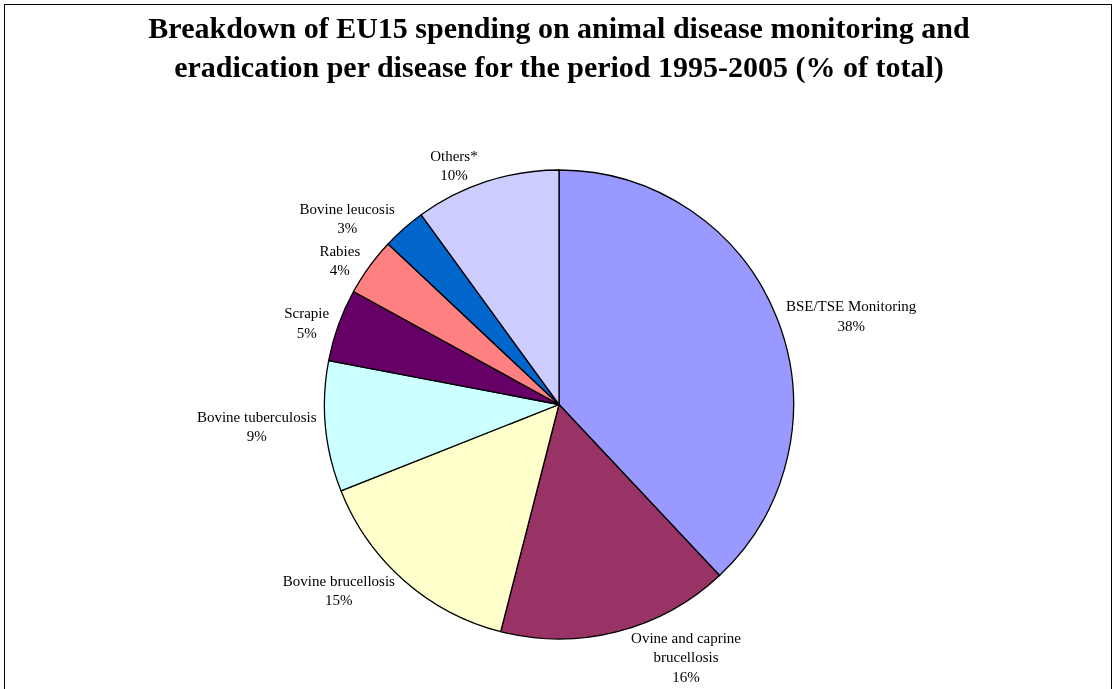  I want to click on data-label: 9%, so click(256, 436).